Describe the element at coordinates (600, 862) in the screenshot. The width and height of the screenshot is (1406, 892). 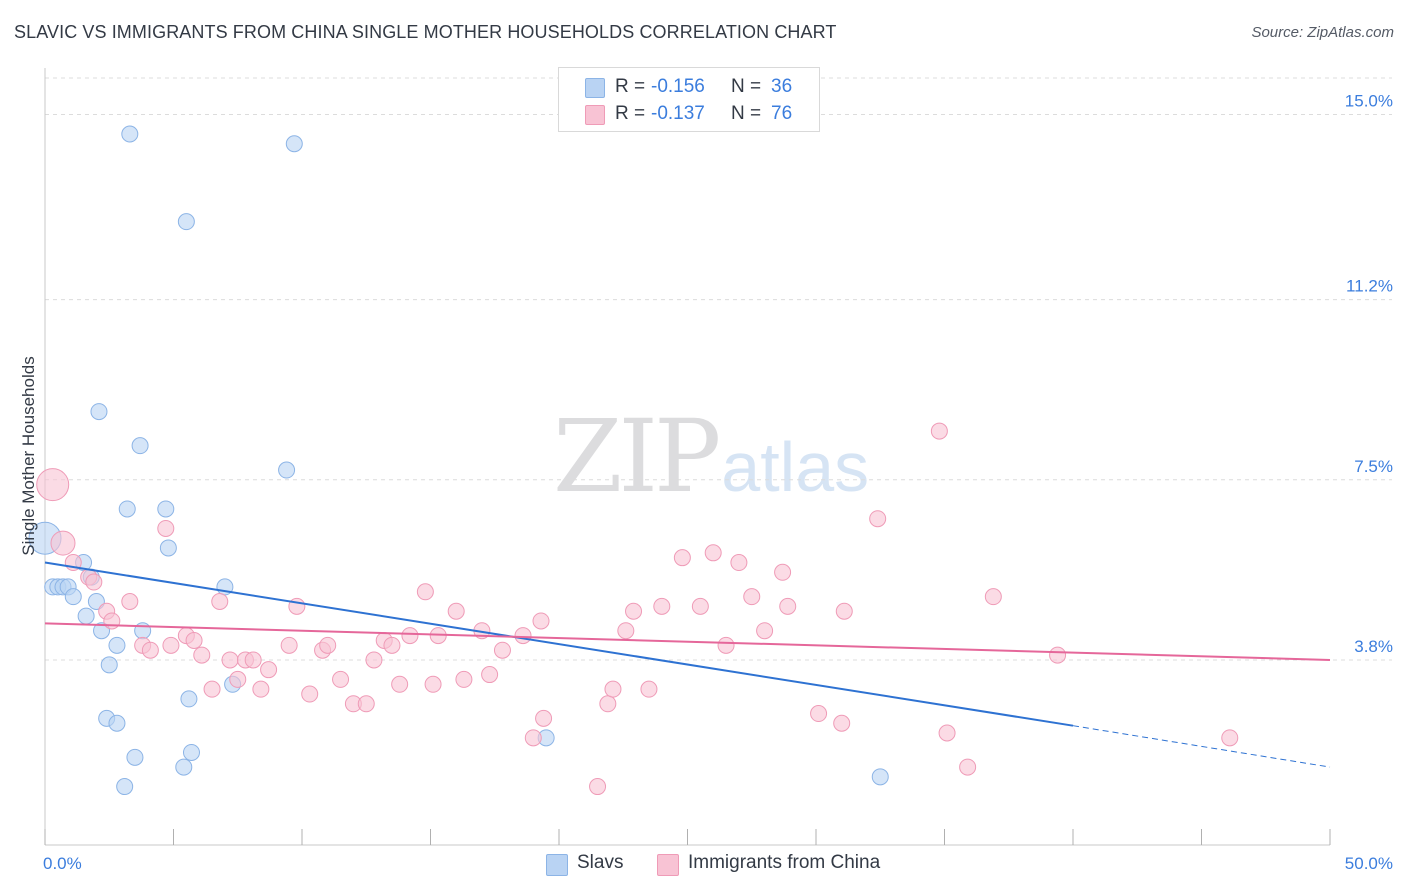
I see `slavs-legend-label: Slavs` at that location.